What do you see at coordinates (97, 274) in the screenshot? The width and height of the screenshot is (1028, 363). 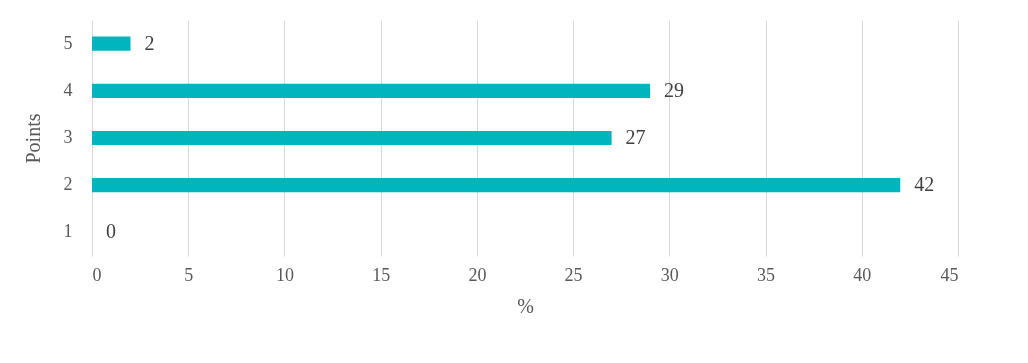 I see `x-tick-label: 0` at bounding box center [97, 274].